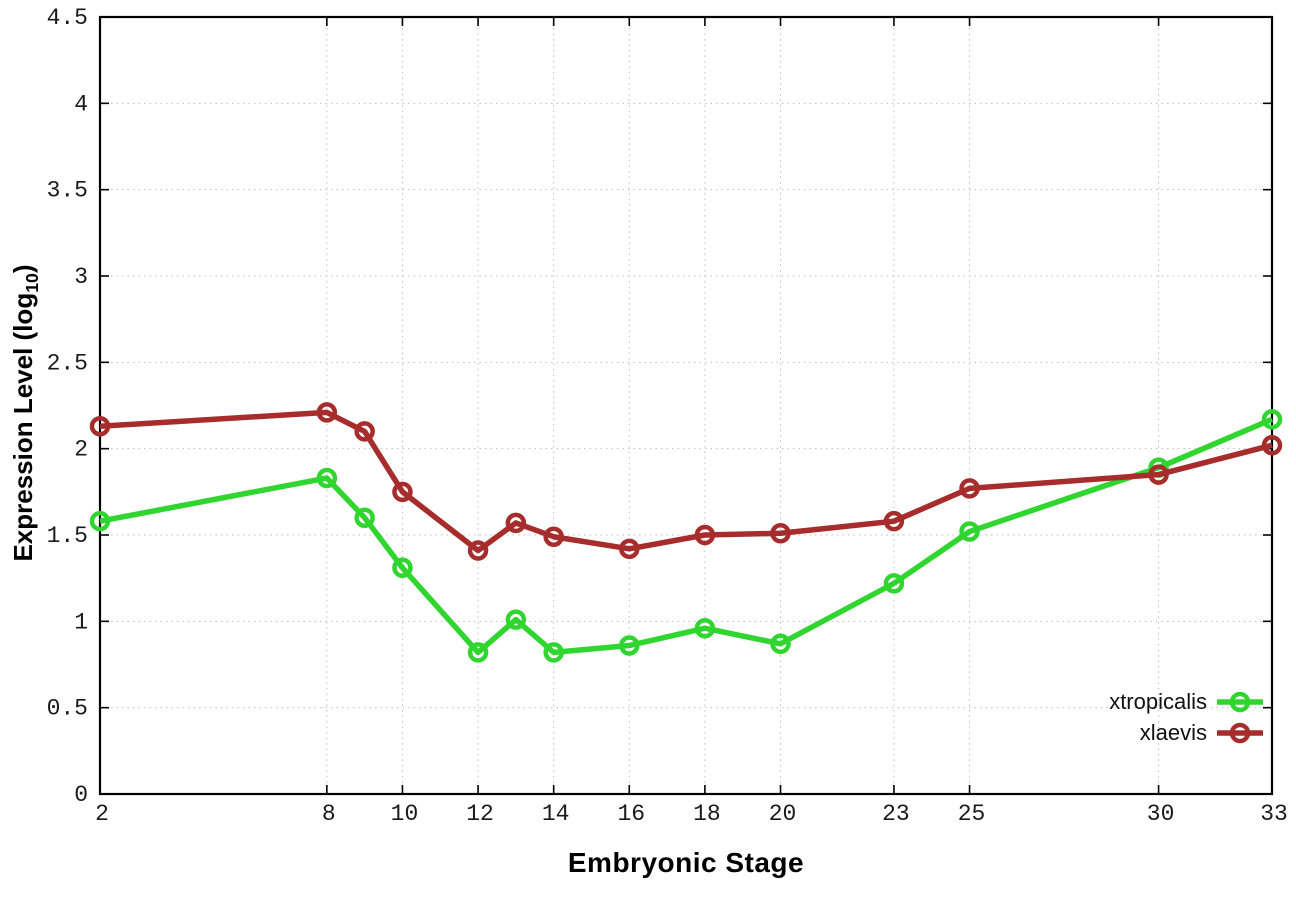  I want to click on legend: xtropicalis xlaevis, so click(1186, 717).